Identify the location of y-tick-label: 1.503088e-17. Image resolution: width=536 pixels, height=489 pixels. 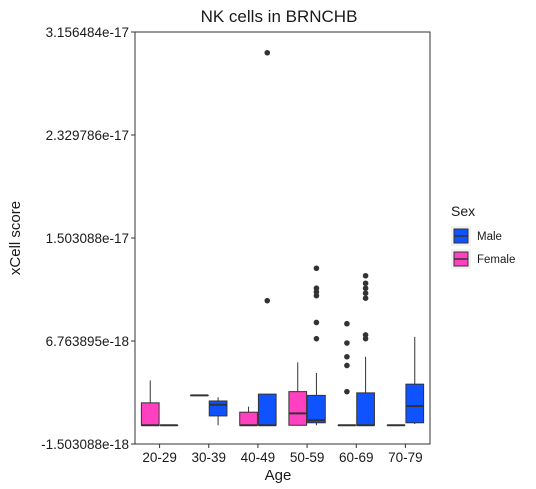
(87, 238).